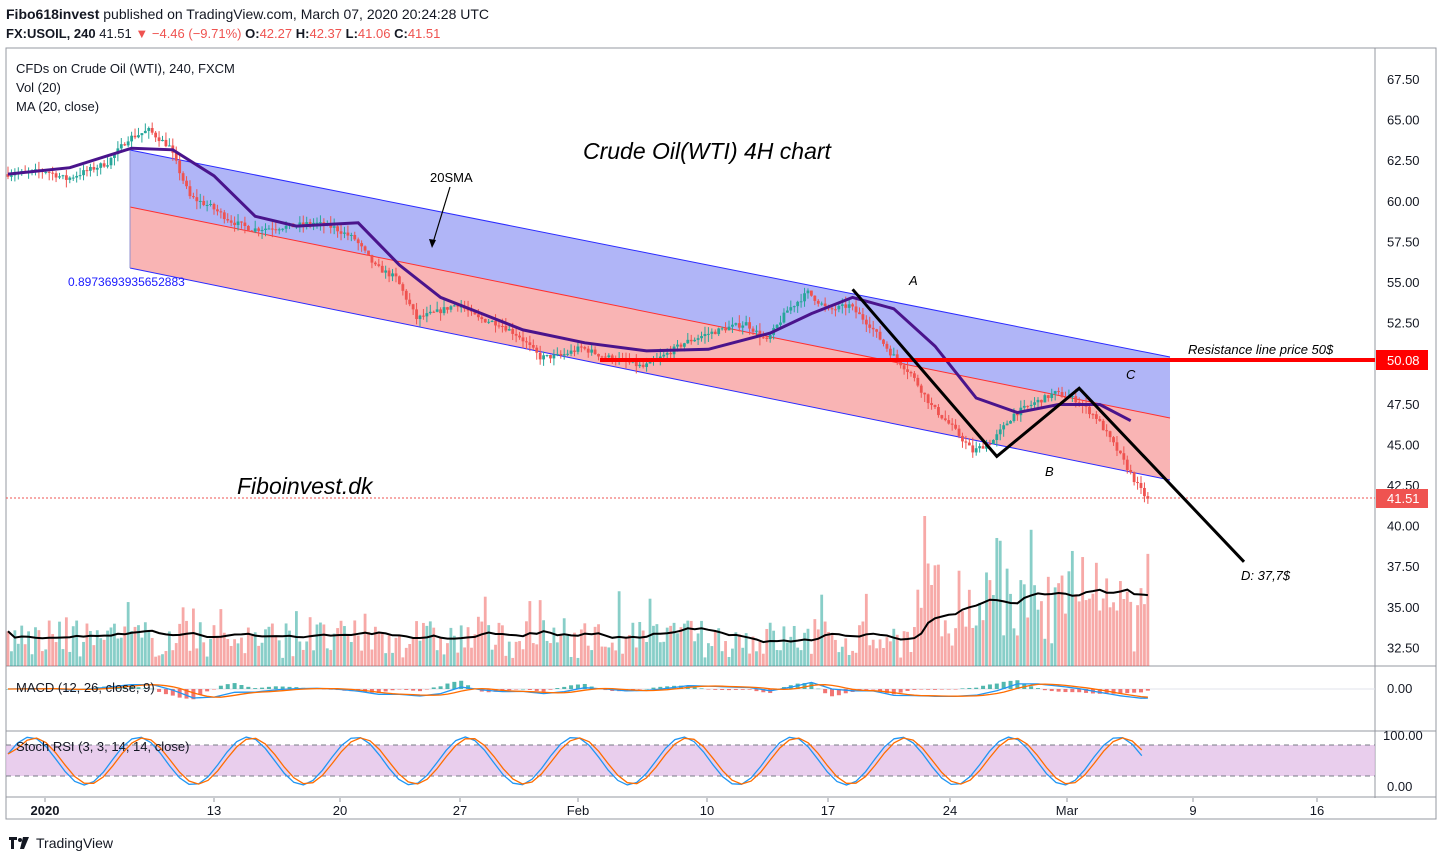 This screenshot has width=1442, height=865. I want to click on macd-axis: 0.00, so click(1399, 688).